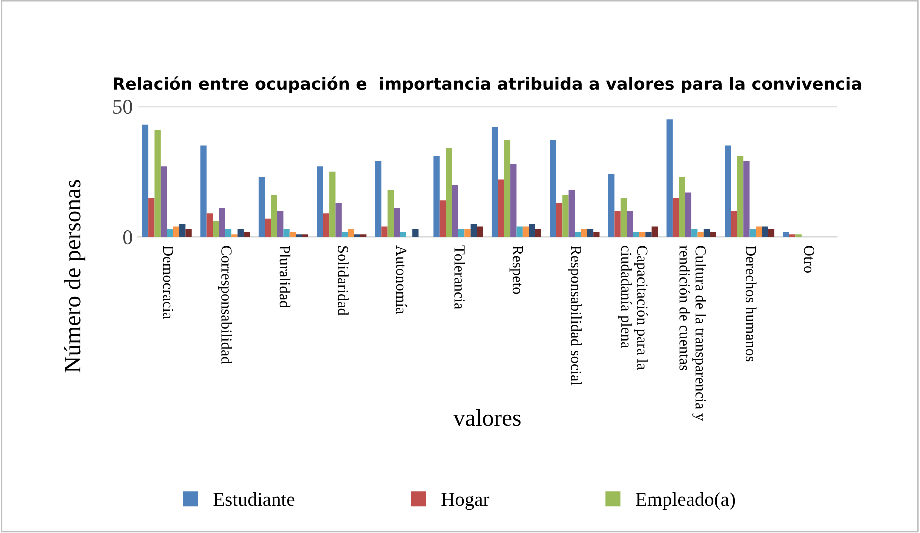 This screenshot has width=920, height=533. Describe the element at coordinates (75, 276) in the screenshot. I see `y-axis-title: Número de personas` at that location.